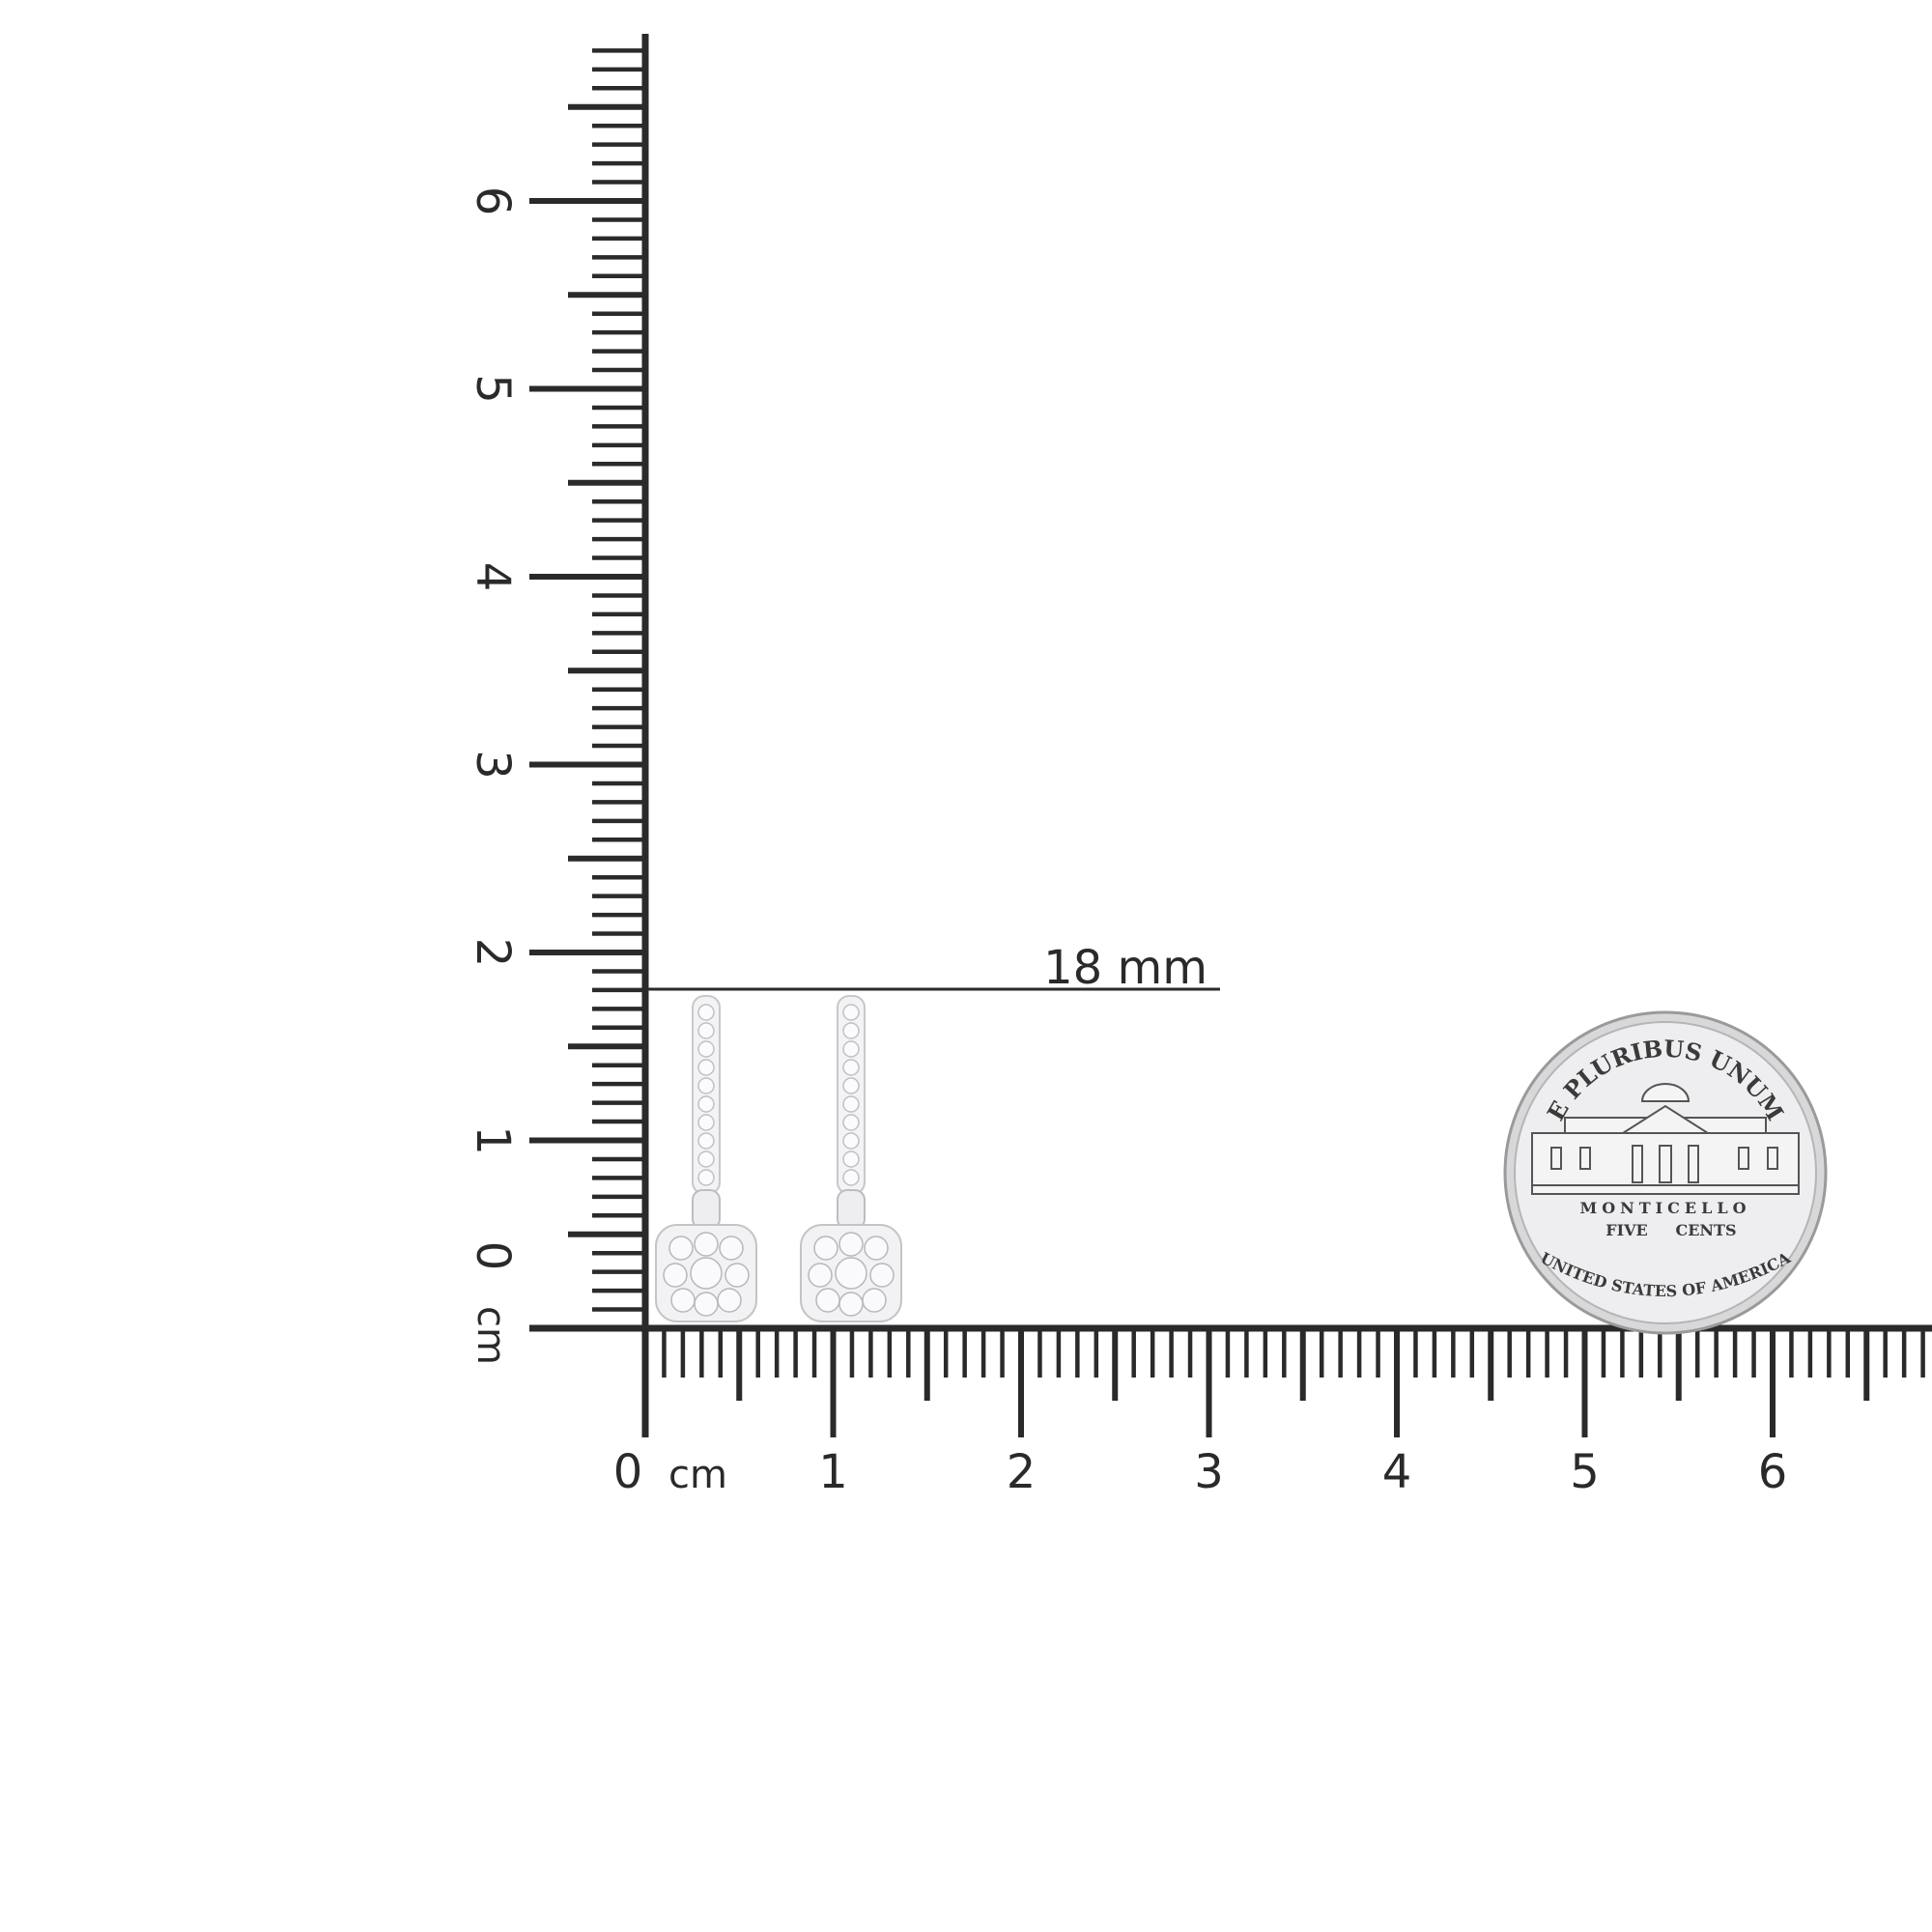 The height and width of the screenshot is (1932, 1932). Describe the element at coordinates (1585, 1472) in the screenshot. I see `h-label-5: 5` at that location.